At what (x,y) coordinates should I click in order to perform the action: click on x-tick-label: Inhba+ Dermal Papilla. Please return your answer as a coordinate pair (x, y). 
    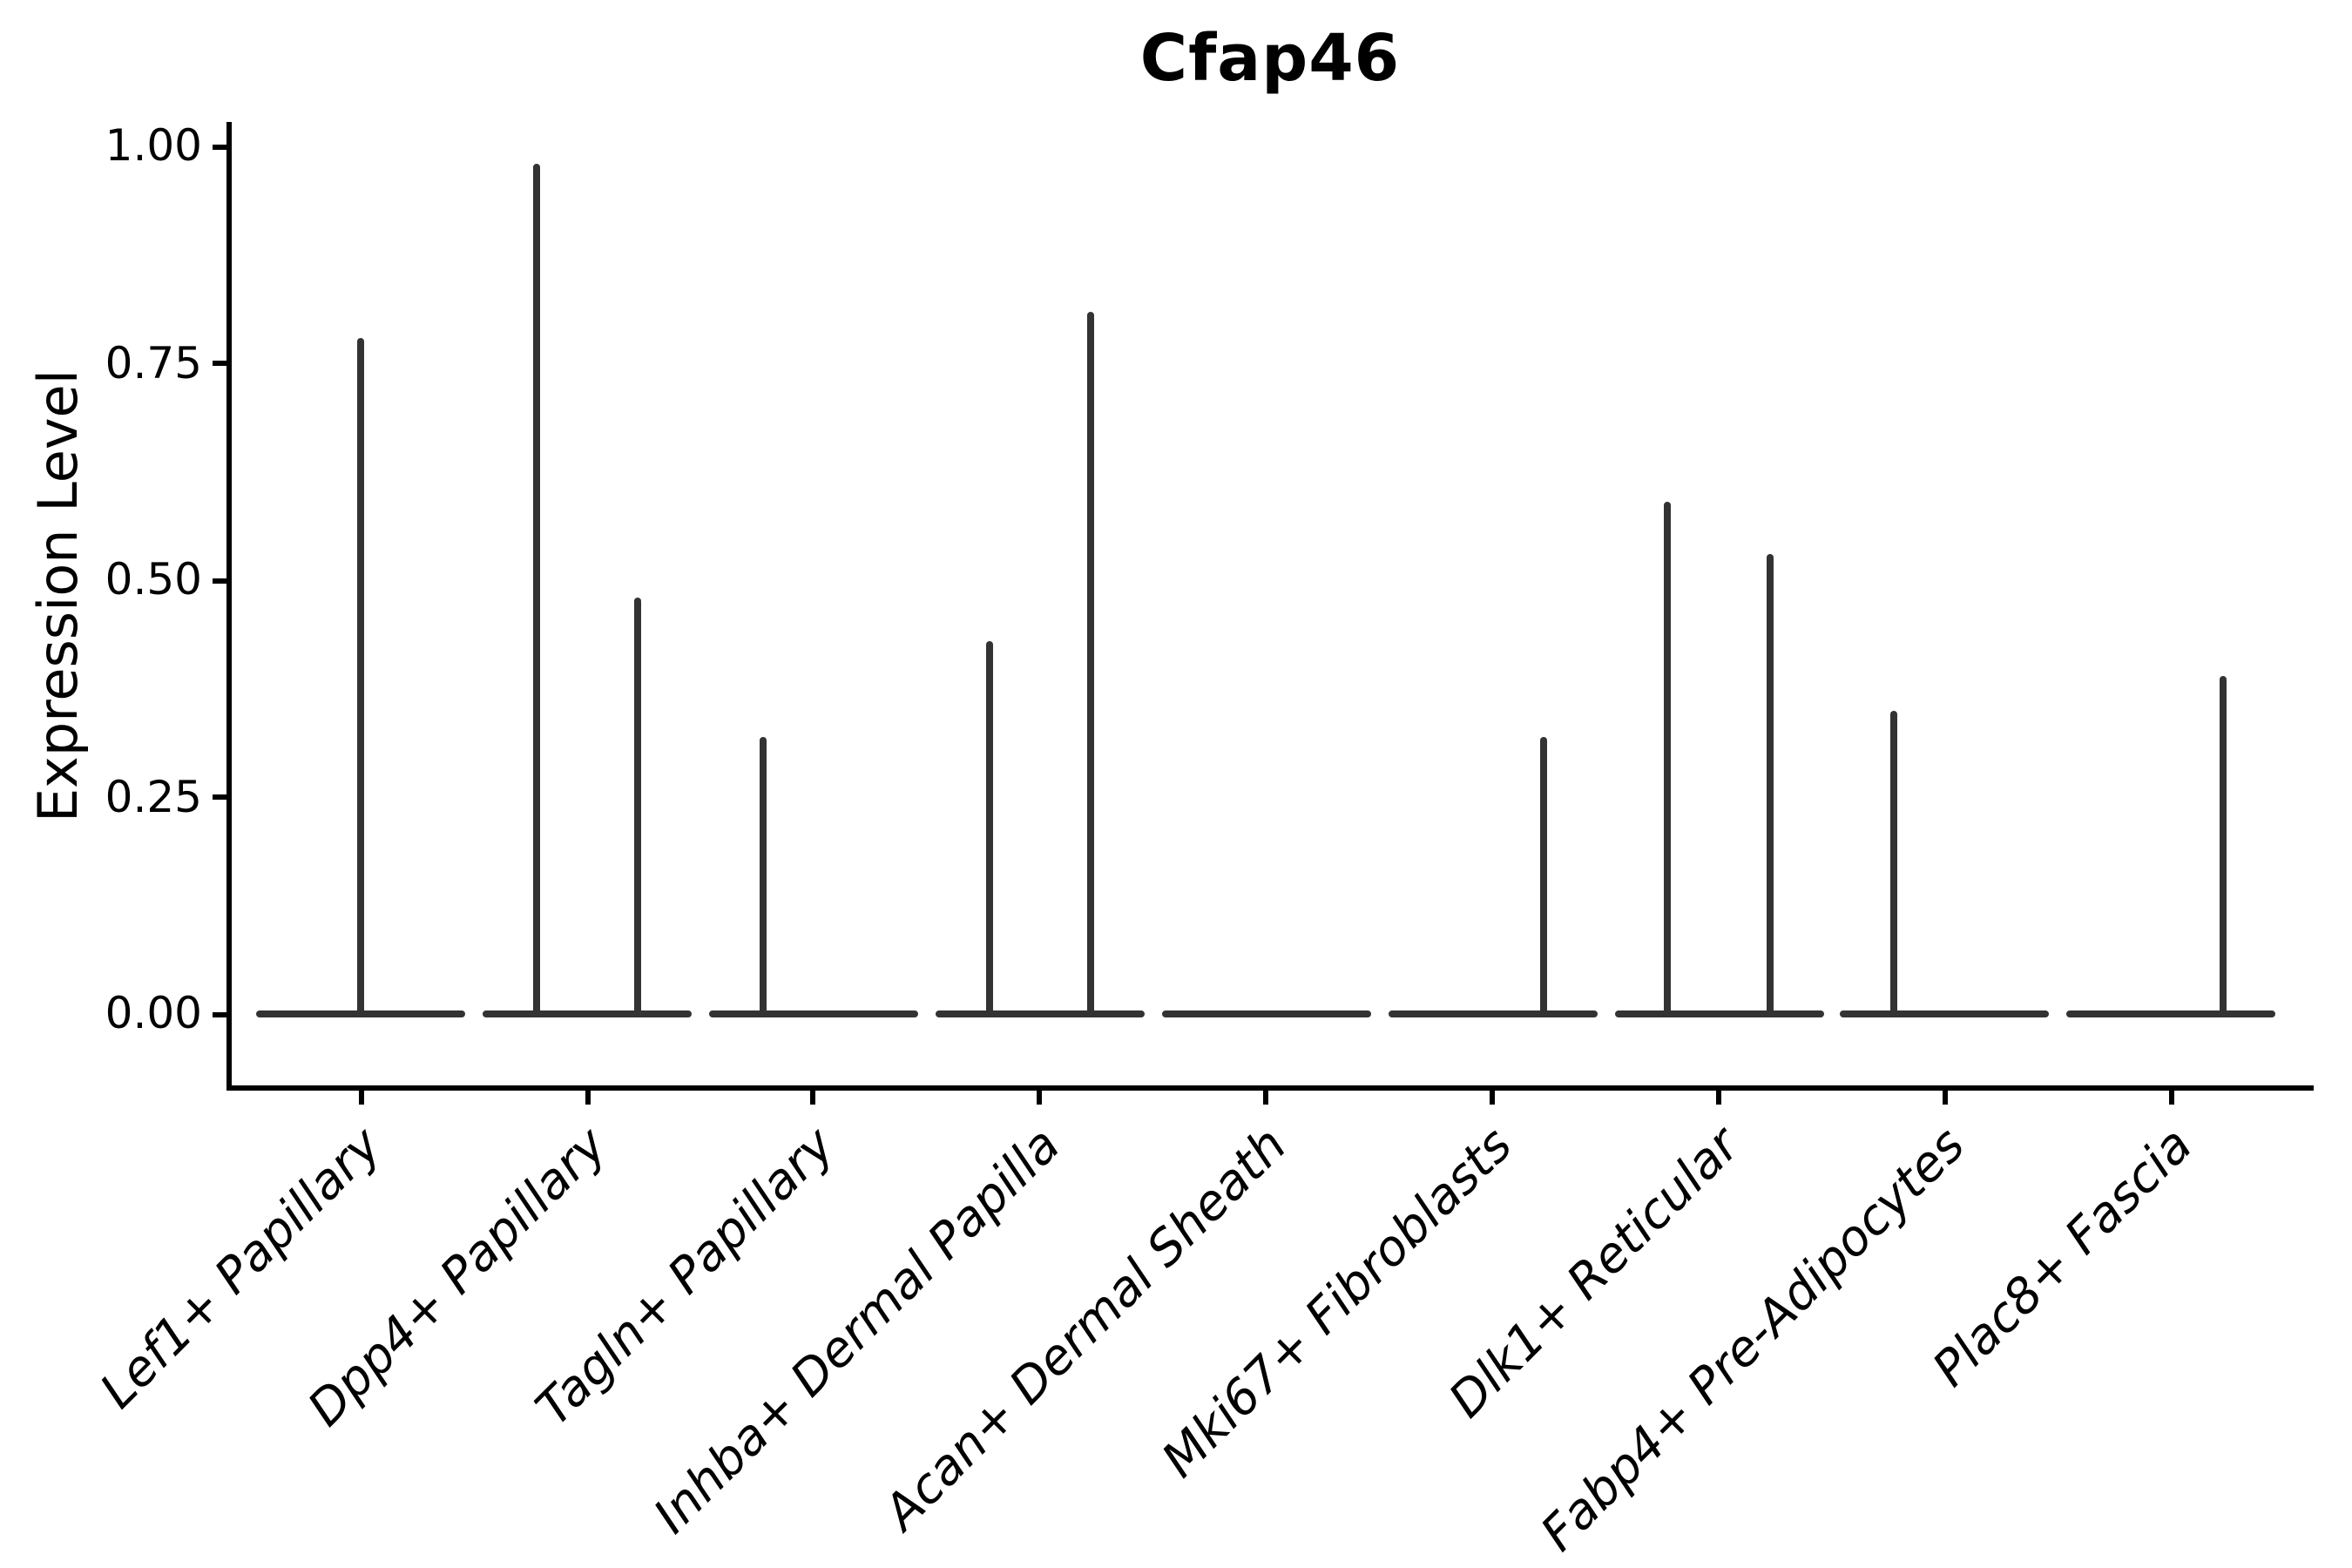
    Looking at the image, I should click on (856, 1330).